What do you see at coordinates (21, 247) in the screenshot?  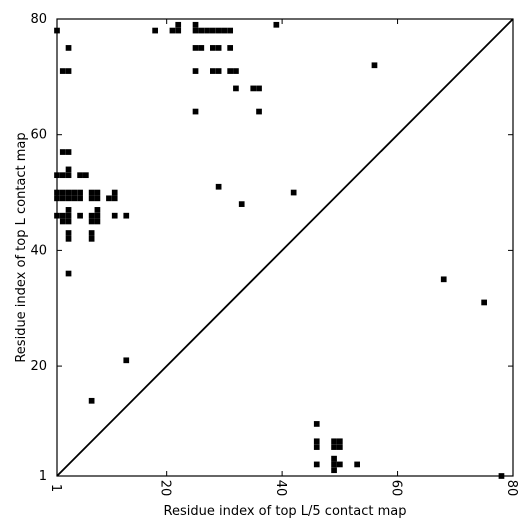 I see `y-axis-label: Residue index of top L contact map` at bounding box center [21, 247].